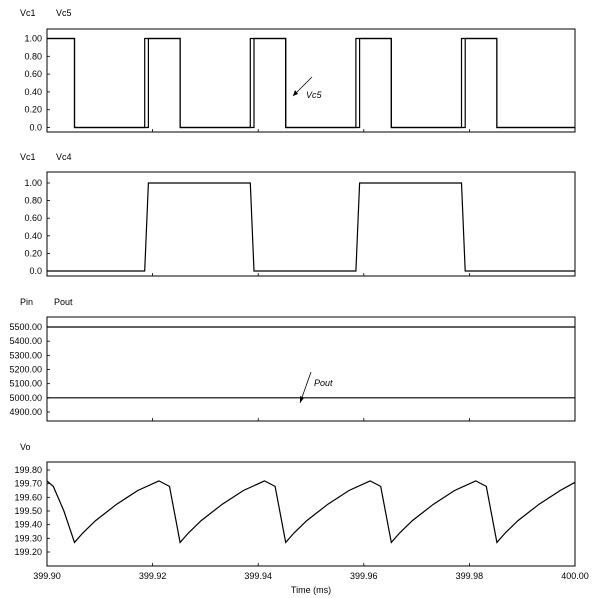  I want to click on y-tick-label: 5300.00, so click(25, 355).